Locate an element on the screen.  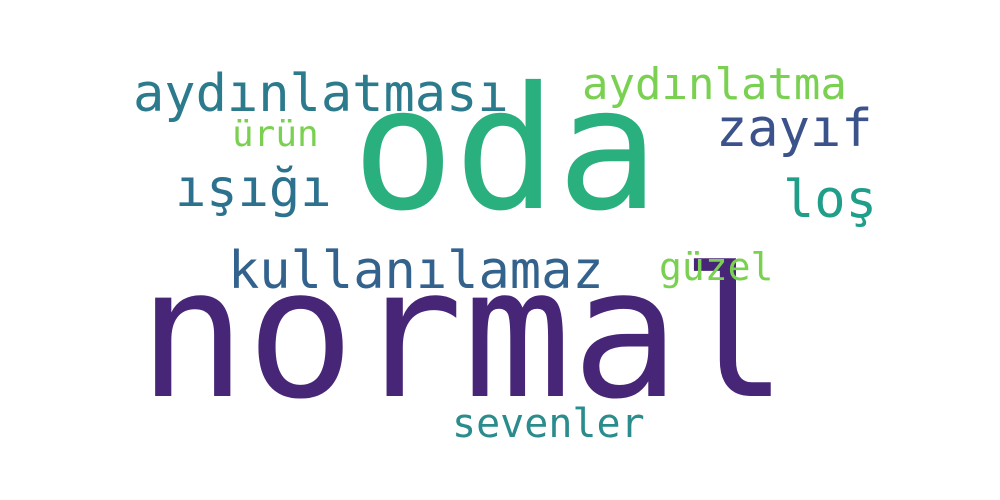
word-aydinlatmasi: aydınlatması is located at coordinates (321, 94).